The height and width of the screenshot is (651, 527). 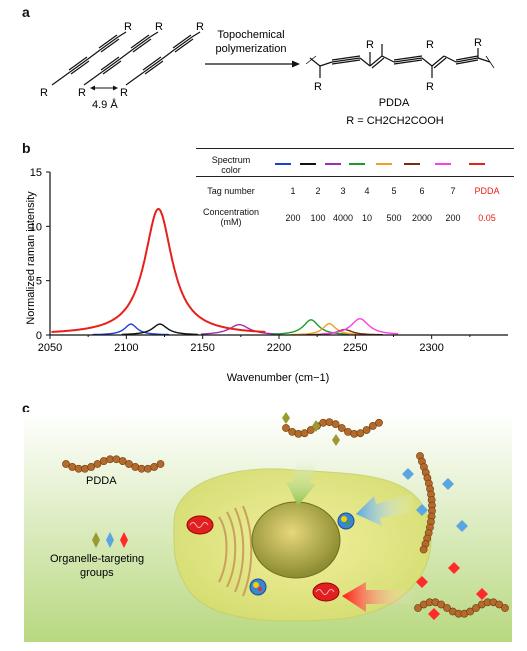 What do you see at coordinates (250, 35) in the screenshot?
I see `arrow-label-1: Topochemical` at bounding box center [250, 35].